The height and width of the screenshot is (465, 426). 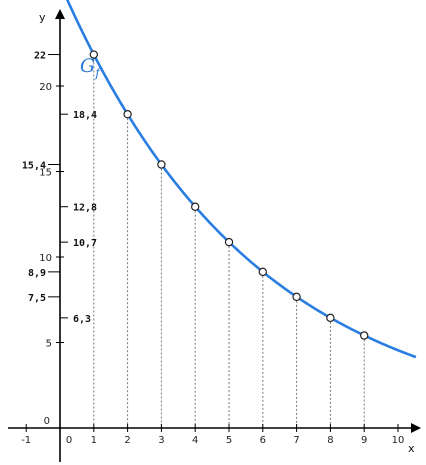 What do you see at coordinates (26, 440) in the screenshot?
I see `x-tick-label: -1` at bounding box center [26, 440].